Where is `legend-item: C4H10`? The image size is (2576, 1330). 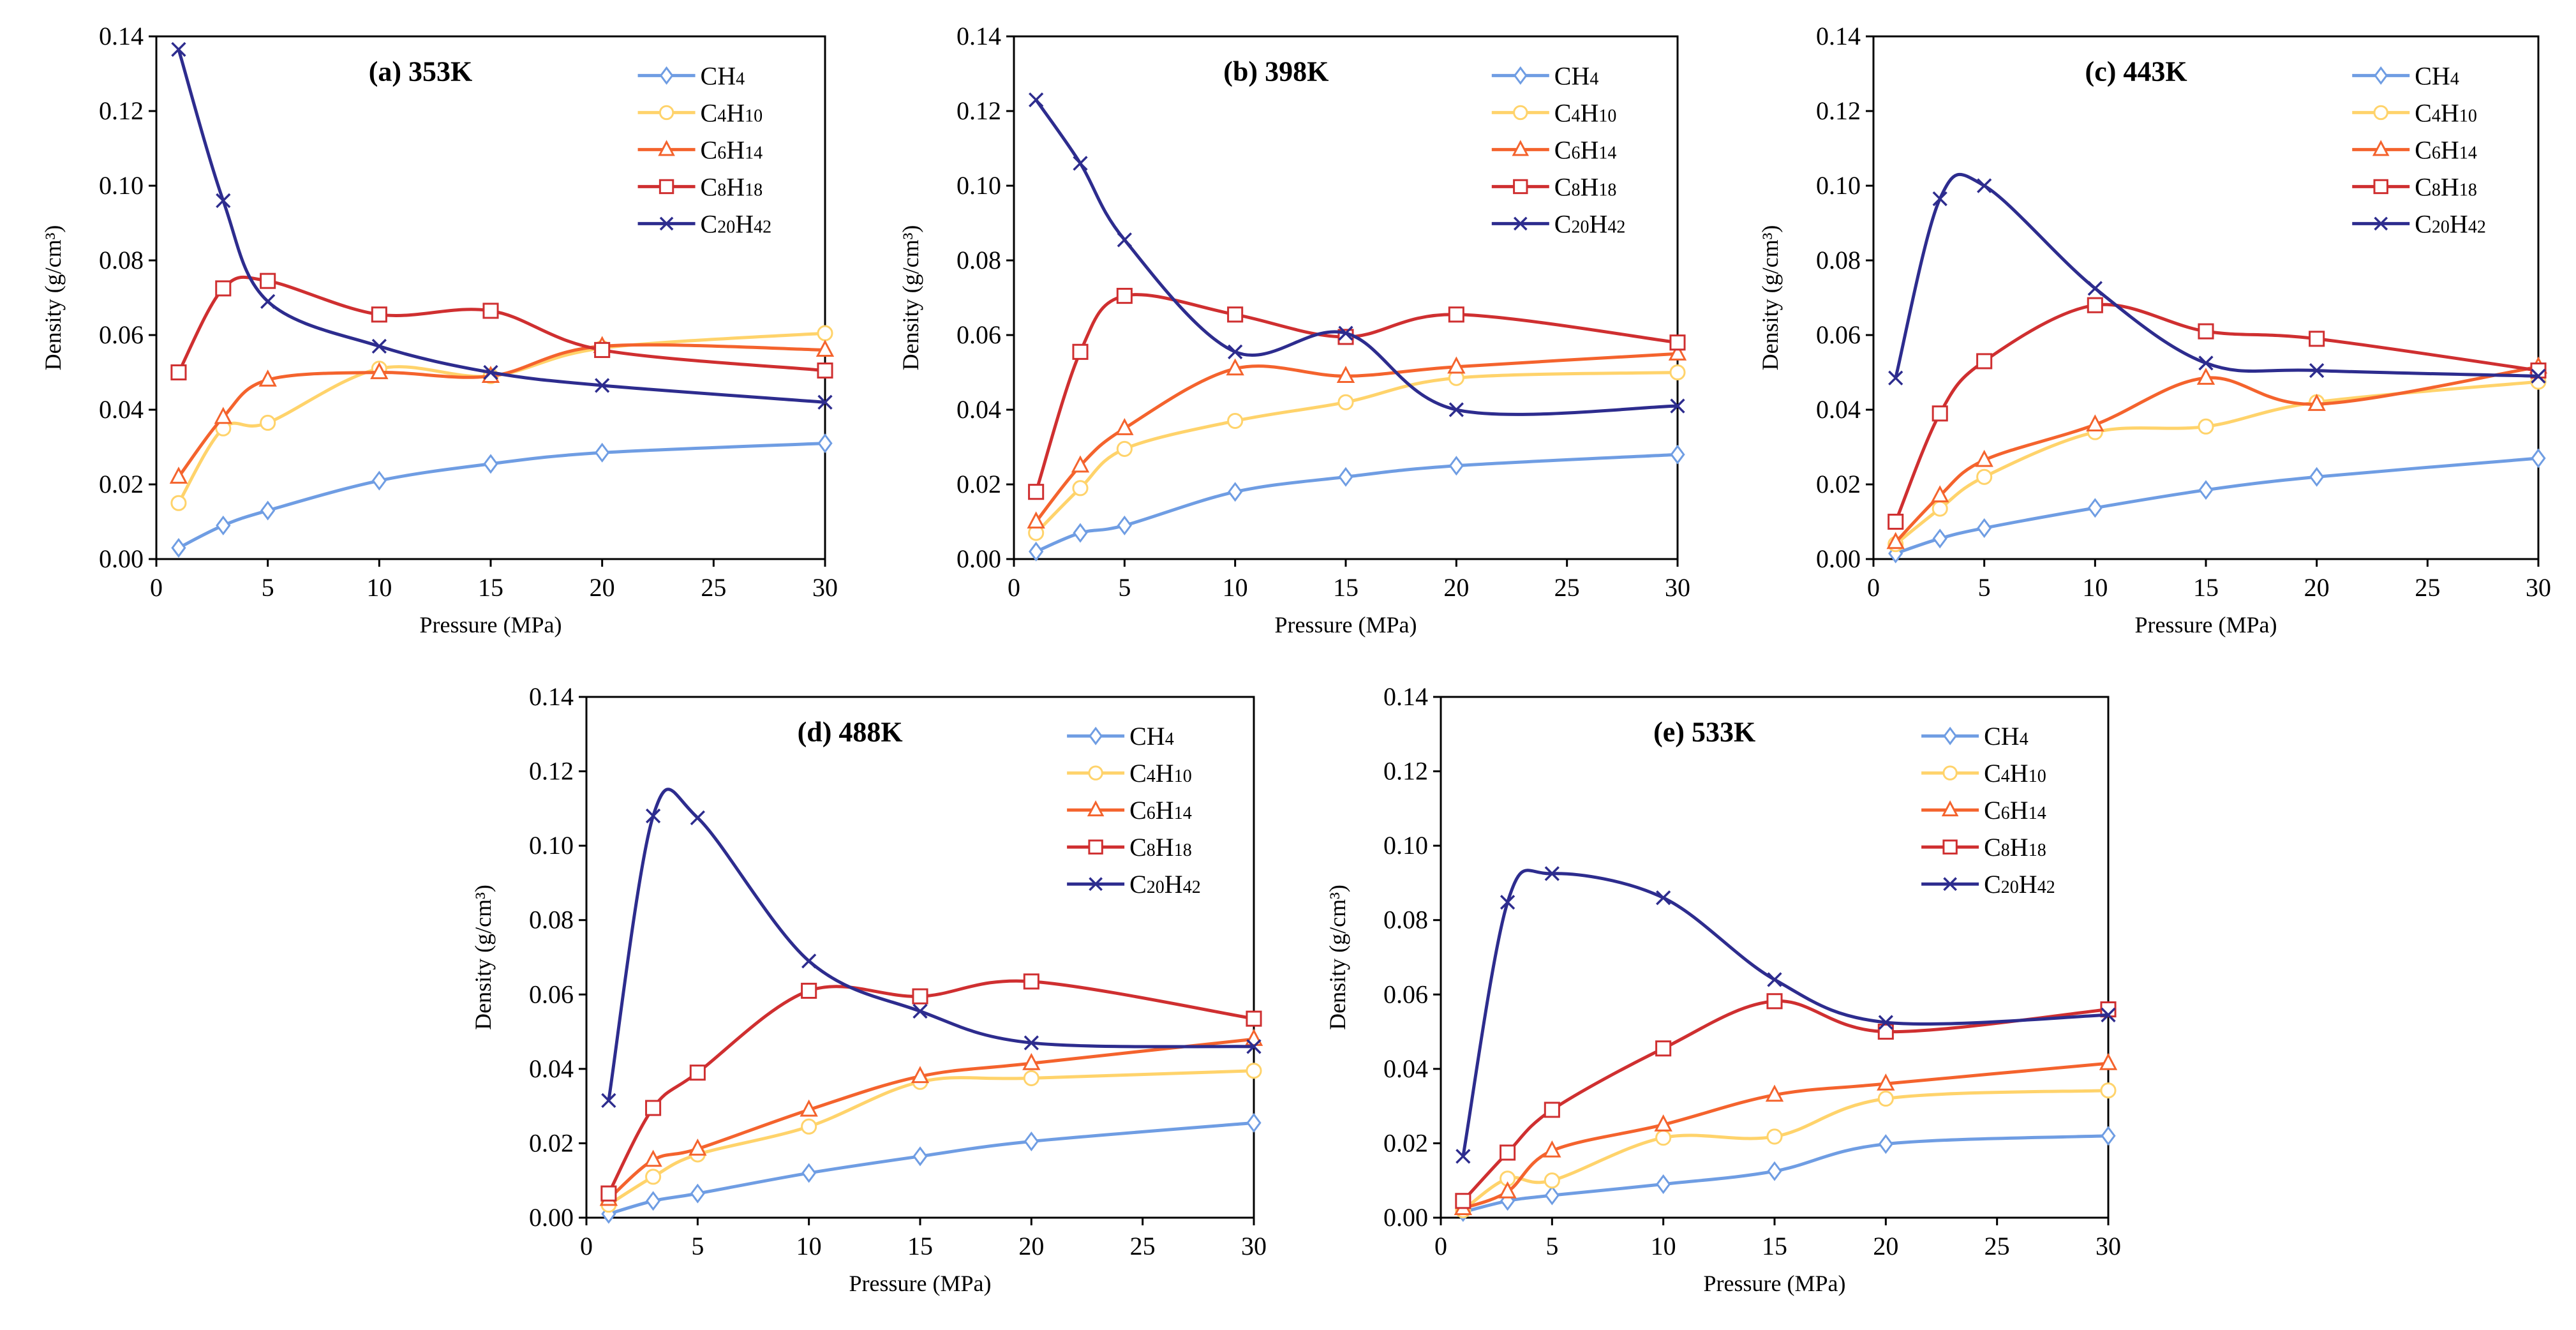
legend-item: C4H10 is located at coordinates (1129, 773).